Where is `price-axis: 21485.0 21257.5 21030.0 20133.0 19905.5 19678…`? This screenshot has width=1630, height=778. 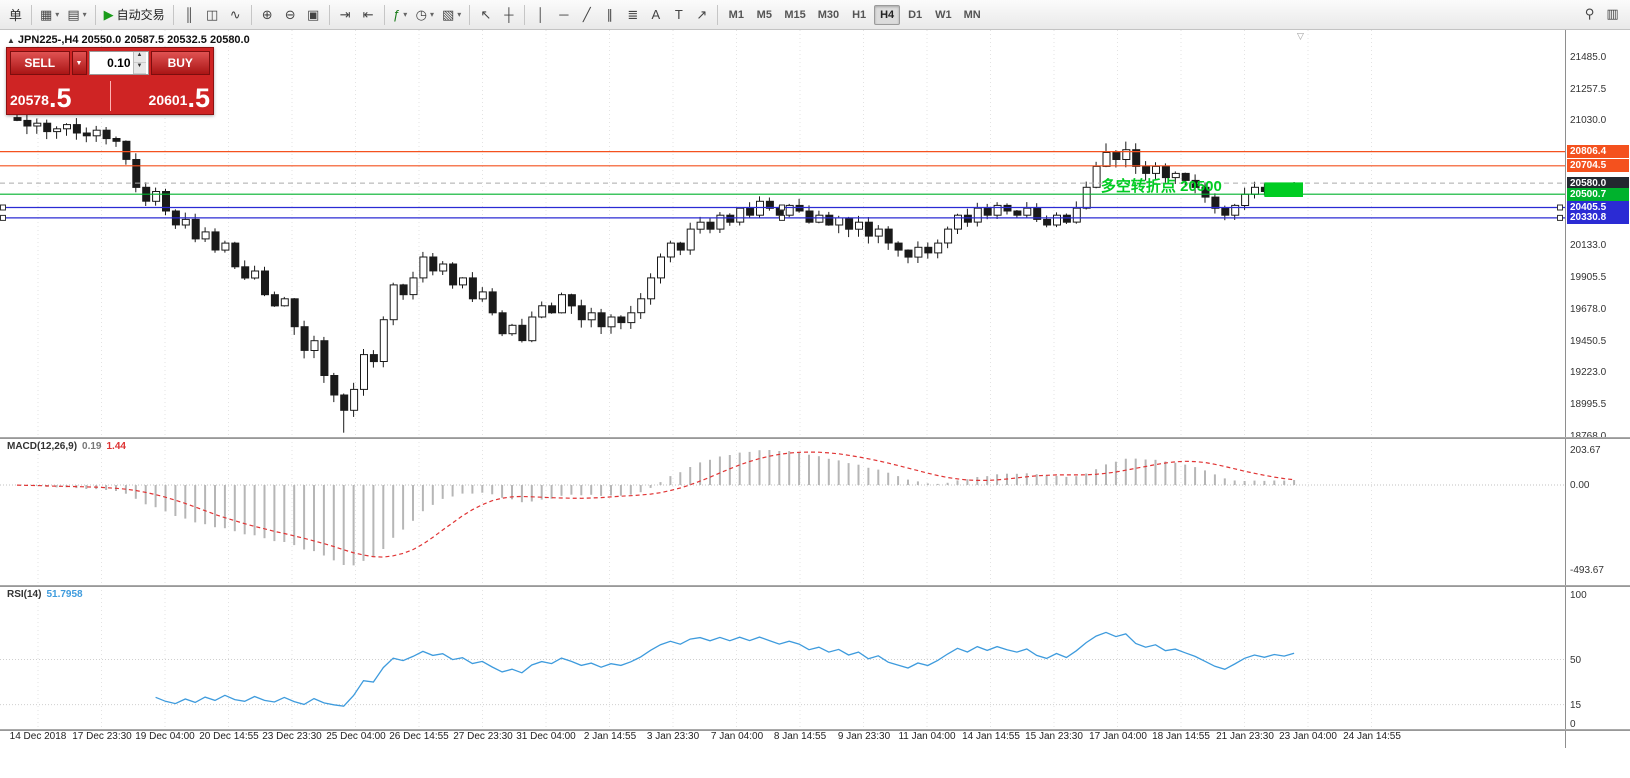
price-axis: 21485.0 21257.5 21030.0 20133.0 19905.5 19678… is located at coordinates (1597, 389).